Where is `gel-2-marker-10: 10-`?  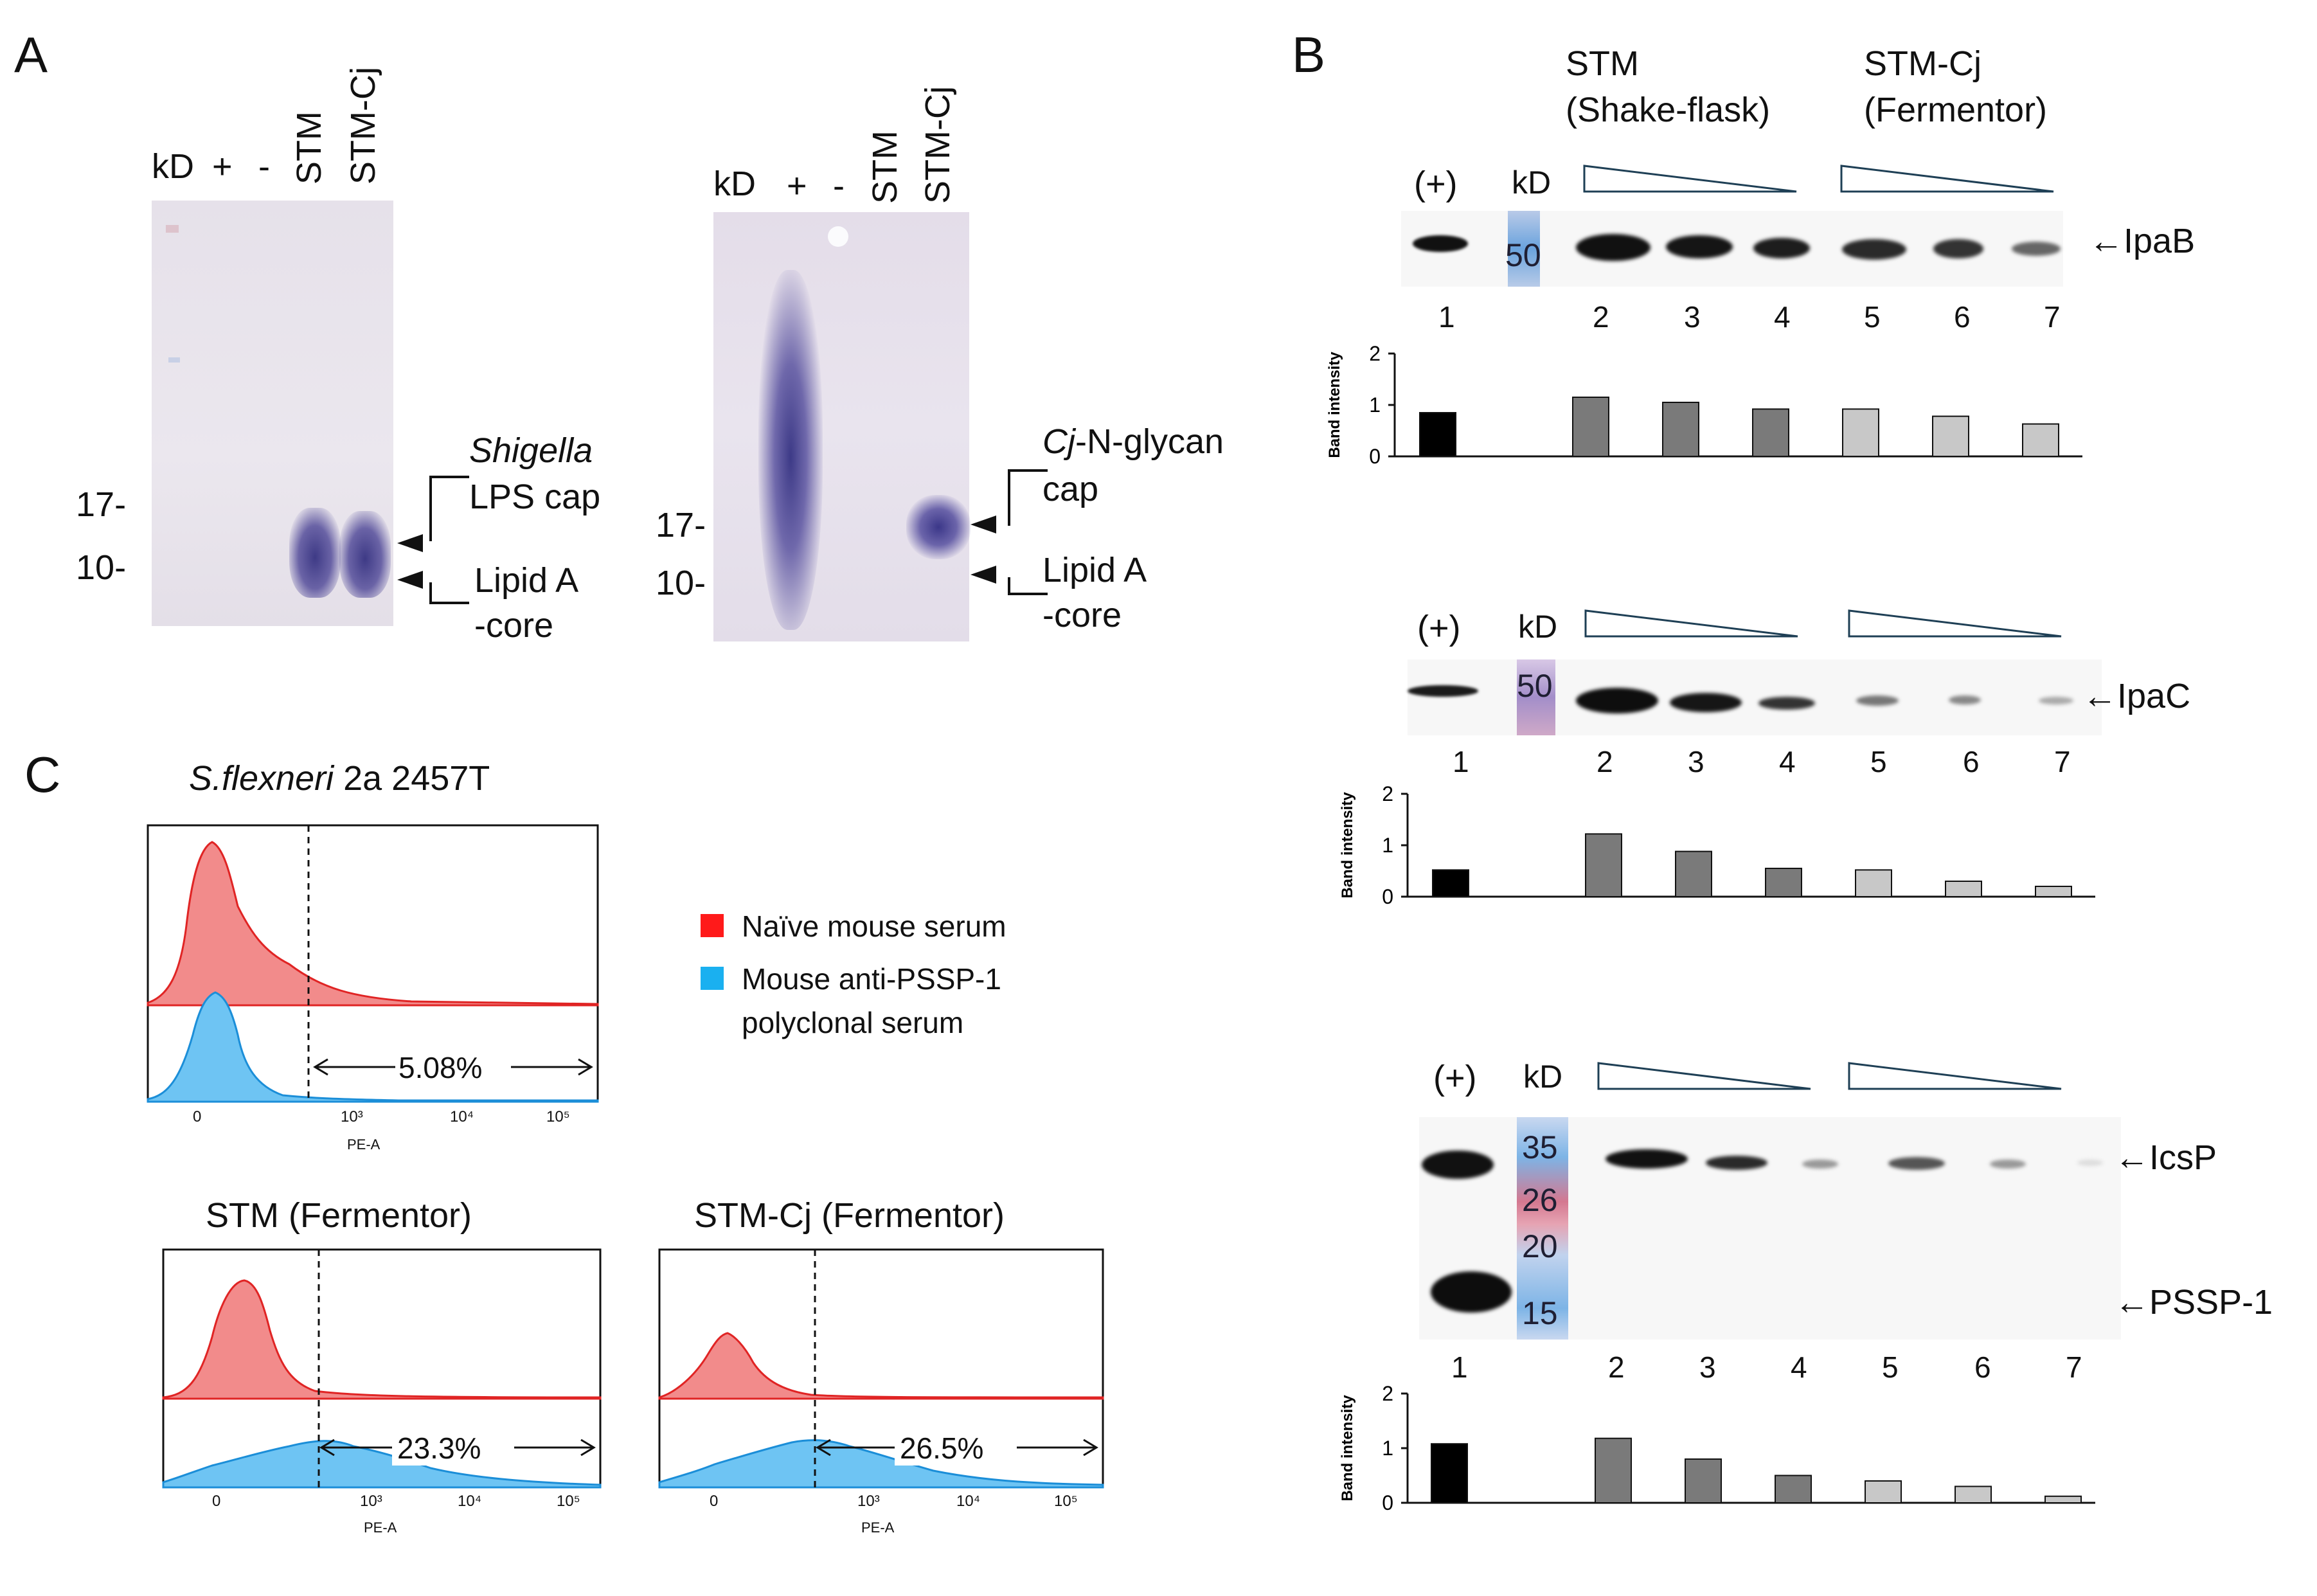 gel-2-marker-10: 10- is located at coordinates (681, 583).